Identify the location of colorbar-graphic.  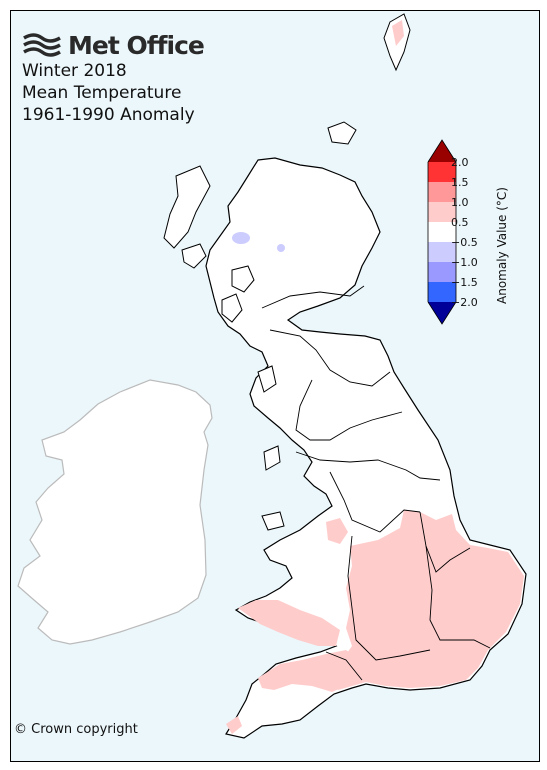
(442, 232).